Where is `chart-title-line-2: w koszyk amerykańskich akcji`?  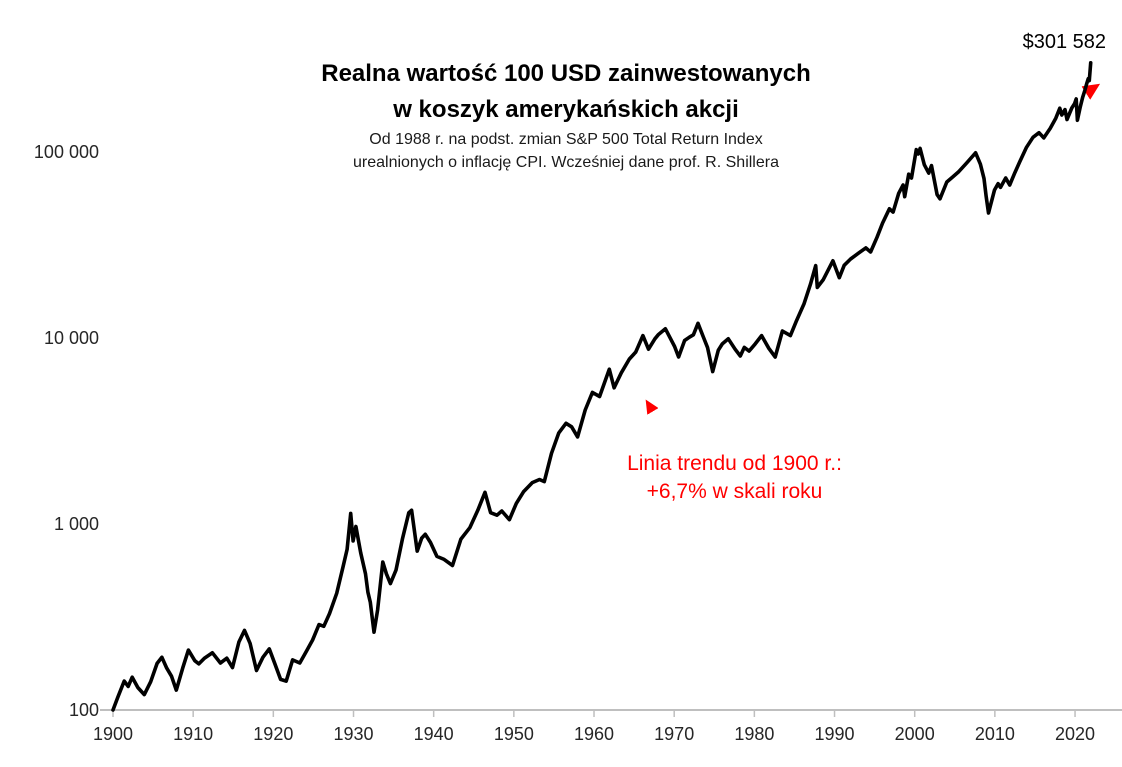
chart-title-line-2: w koszyk amerykańskich akcji is located at coordinates (566, 109).